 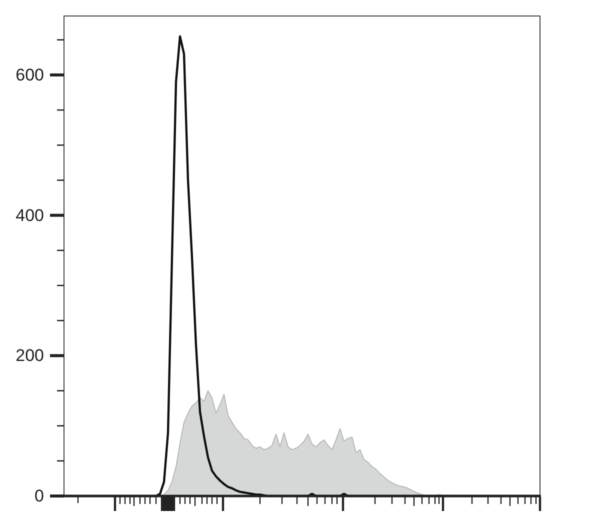 I want to click on y-tick-label: 400, so click(x=30, y=215).